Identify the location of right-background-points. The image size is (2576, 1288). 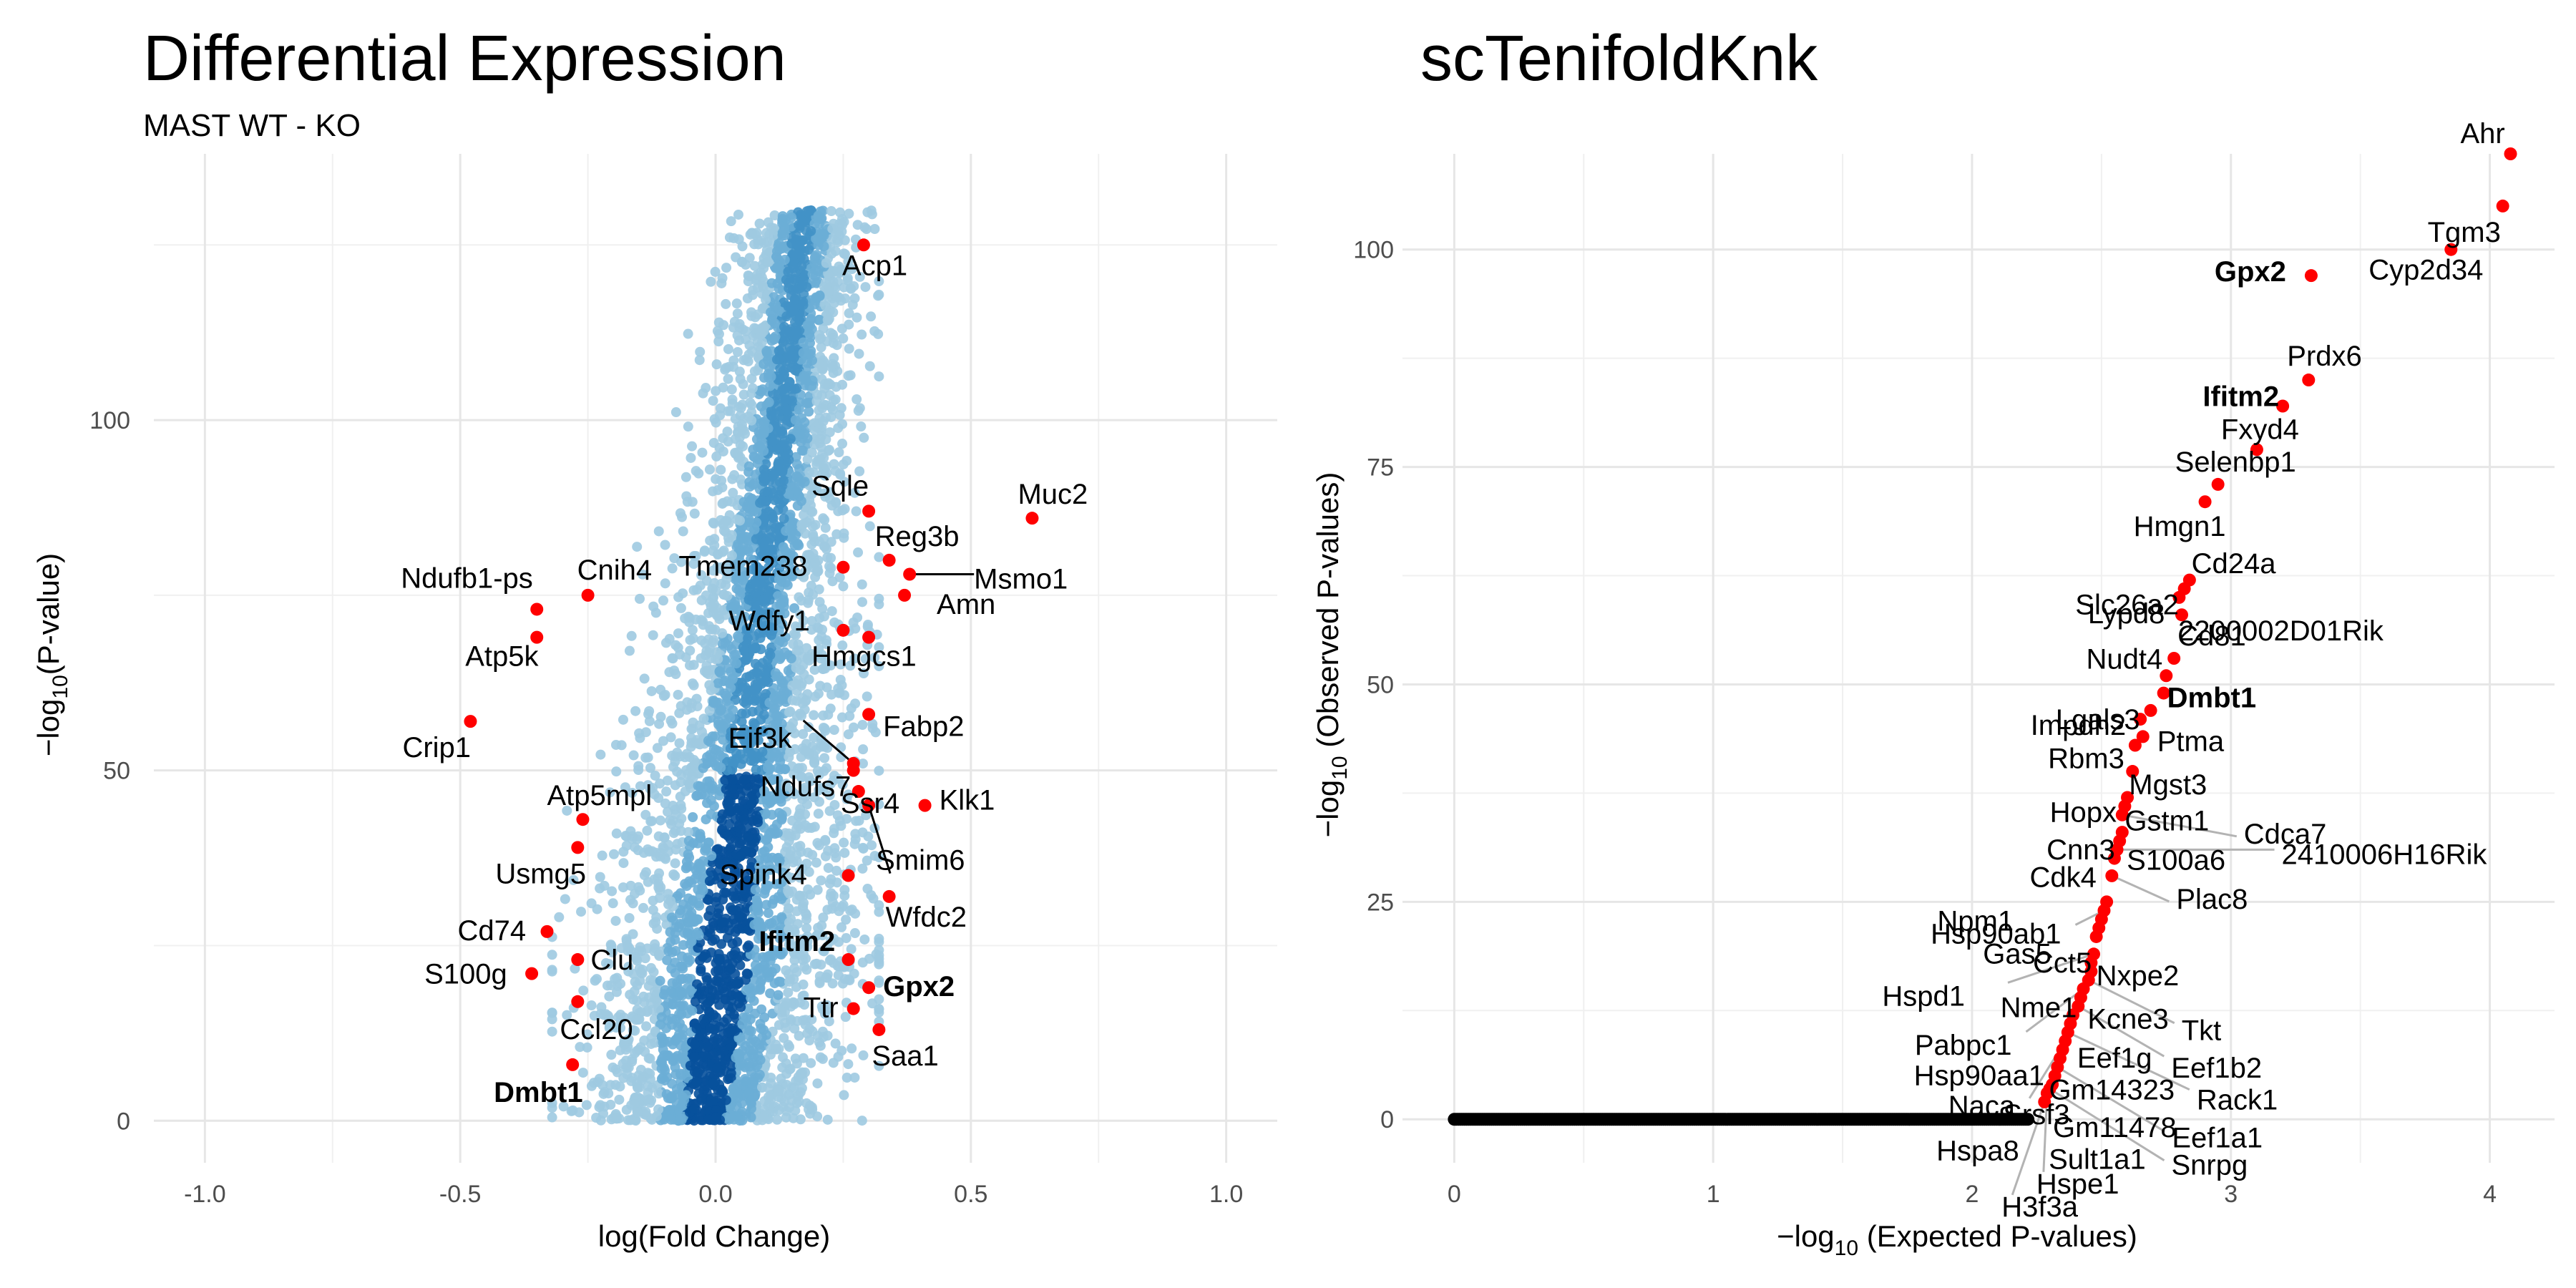
(1741, 1119).